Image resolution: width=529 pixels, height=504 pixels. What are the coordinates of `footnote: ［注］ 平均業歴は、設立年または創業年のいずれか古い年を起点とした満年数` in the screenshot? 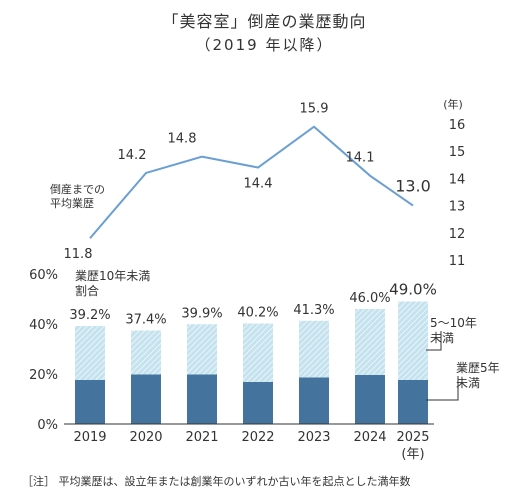 It's located at (216, 481).